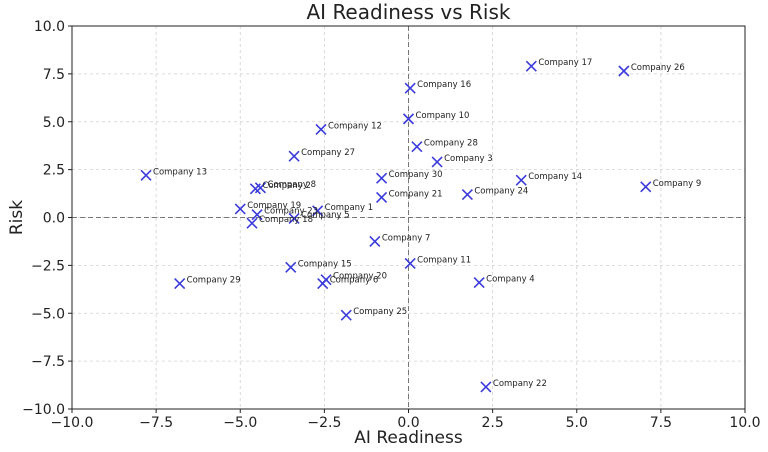 Image resolution: width=768 pixels, height=452 pixels. What do you see at coordinates (677, 184) in the screenshot?
I see `point-label: Company 9` at bounding box center [677, 184].